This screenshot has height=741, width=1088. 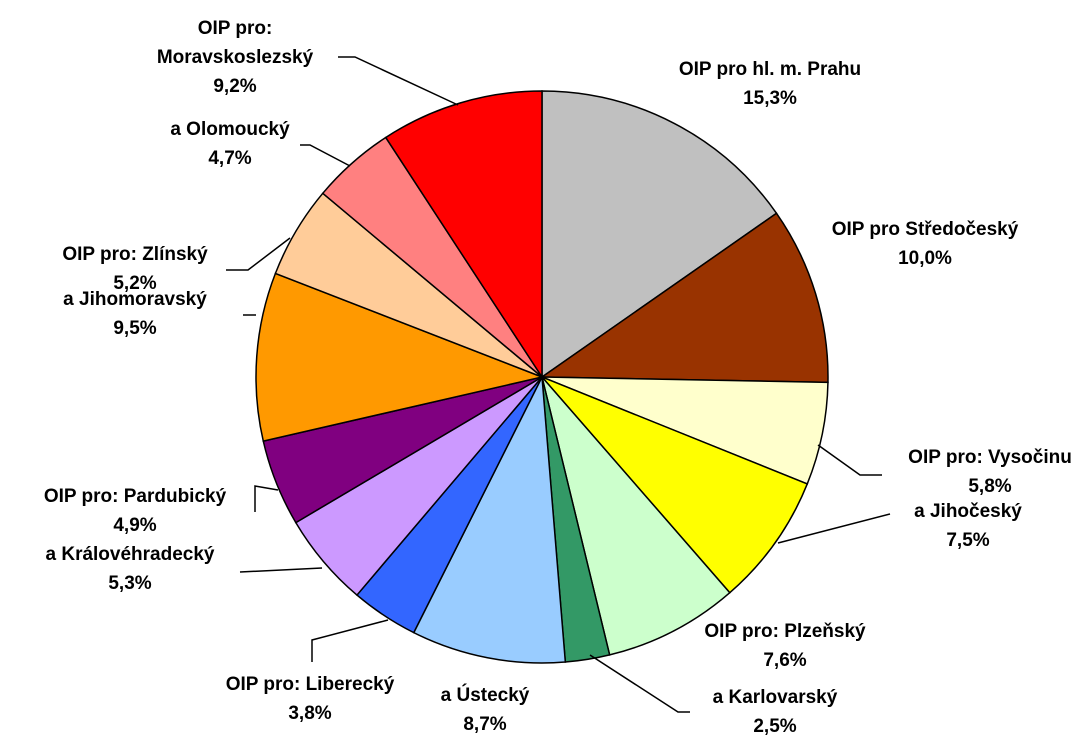 I want to click on value-label: 9,2%, so click(x=235, y=86).